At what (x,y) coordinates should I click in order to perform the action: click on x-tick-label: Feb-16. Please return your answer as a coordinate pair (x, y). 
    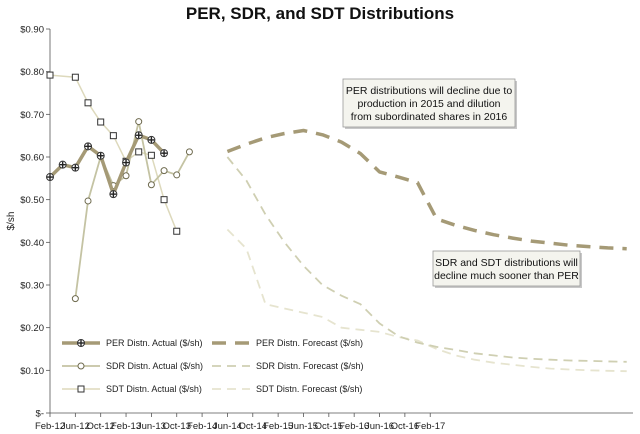
    Looking at the image, I should click on (354, 426).